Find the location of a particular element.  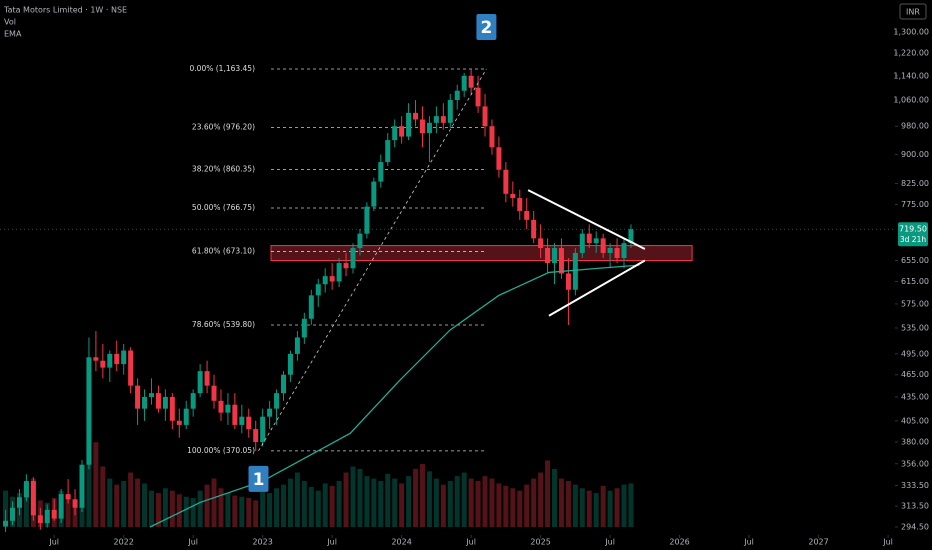

countdown: 3d 21h is located at coordinates (913, 239).